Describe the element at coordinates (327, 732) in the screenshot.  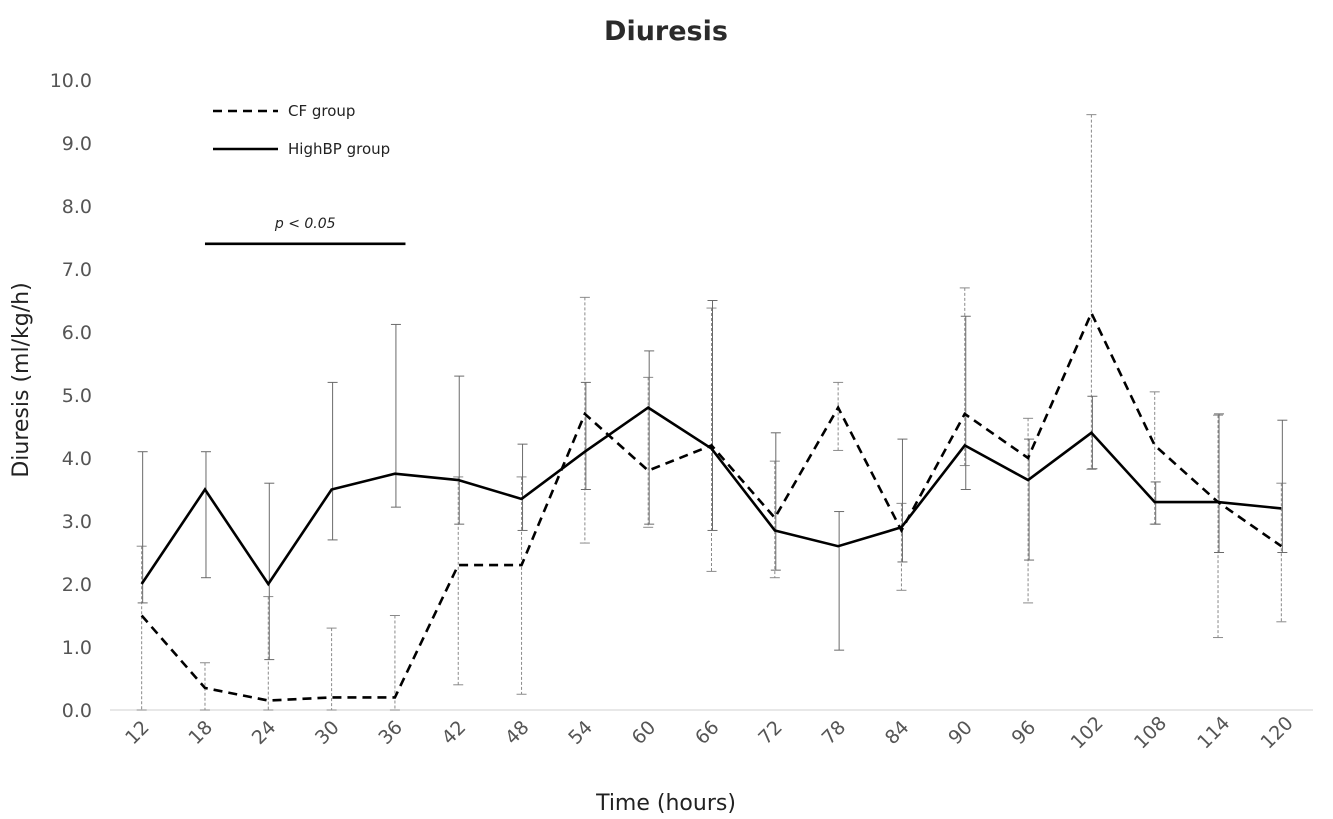
I see `x-tick-label: 30` at that location.